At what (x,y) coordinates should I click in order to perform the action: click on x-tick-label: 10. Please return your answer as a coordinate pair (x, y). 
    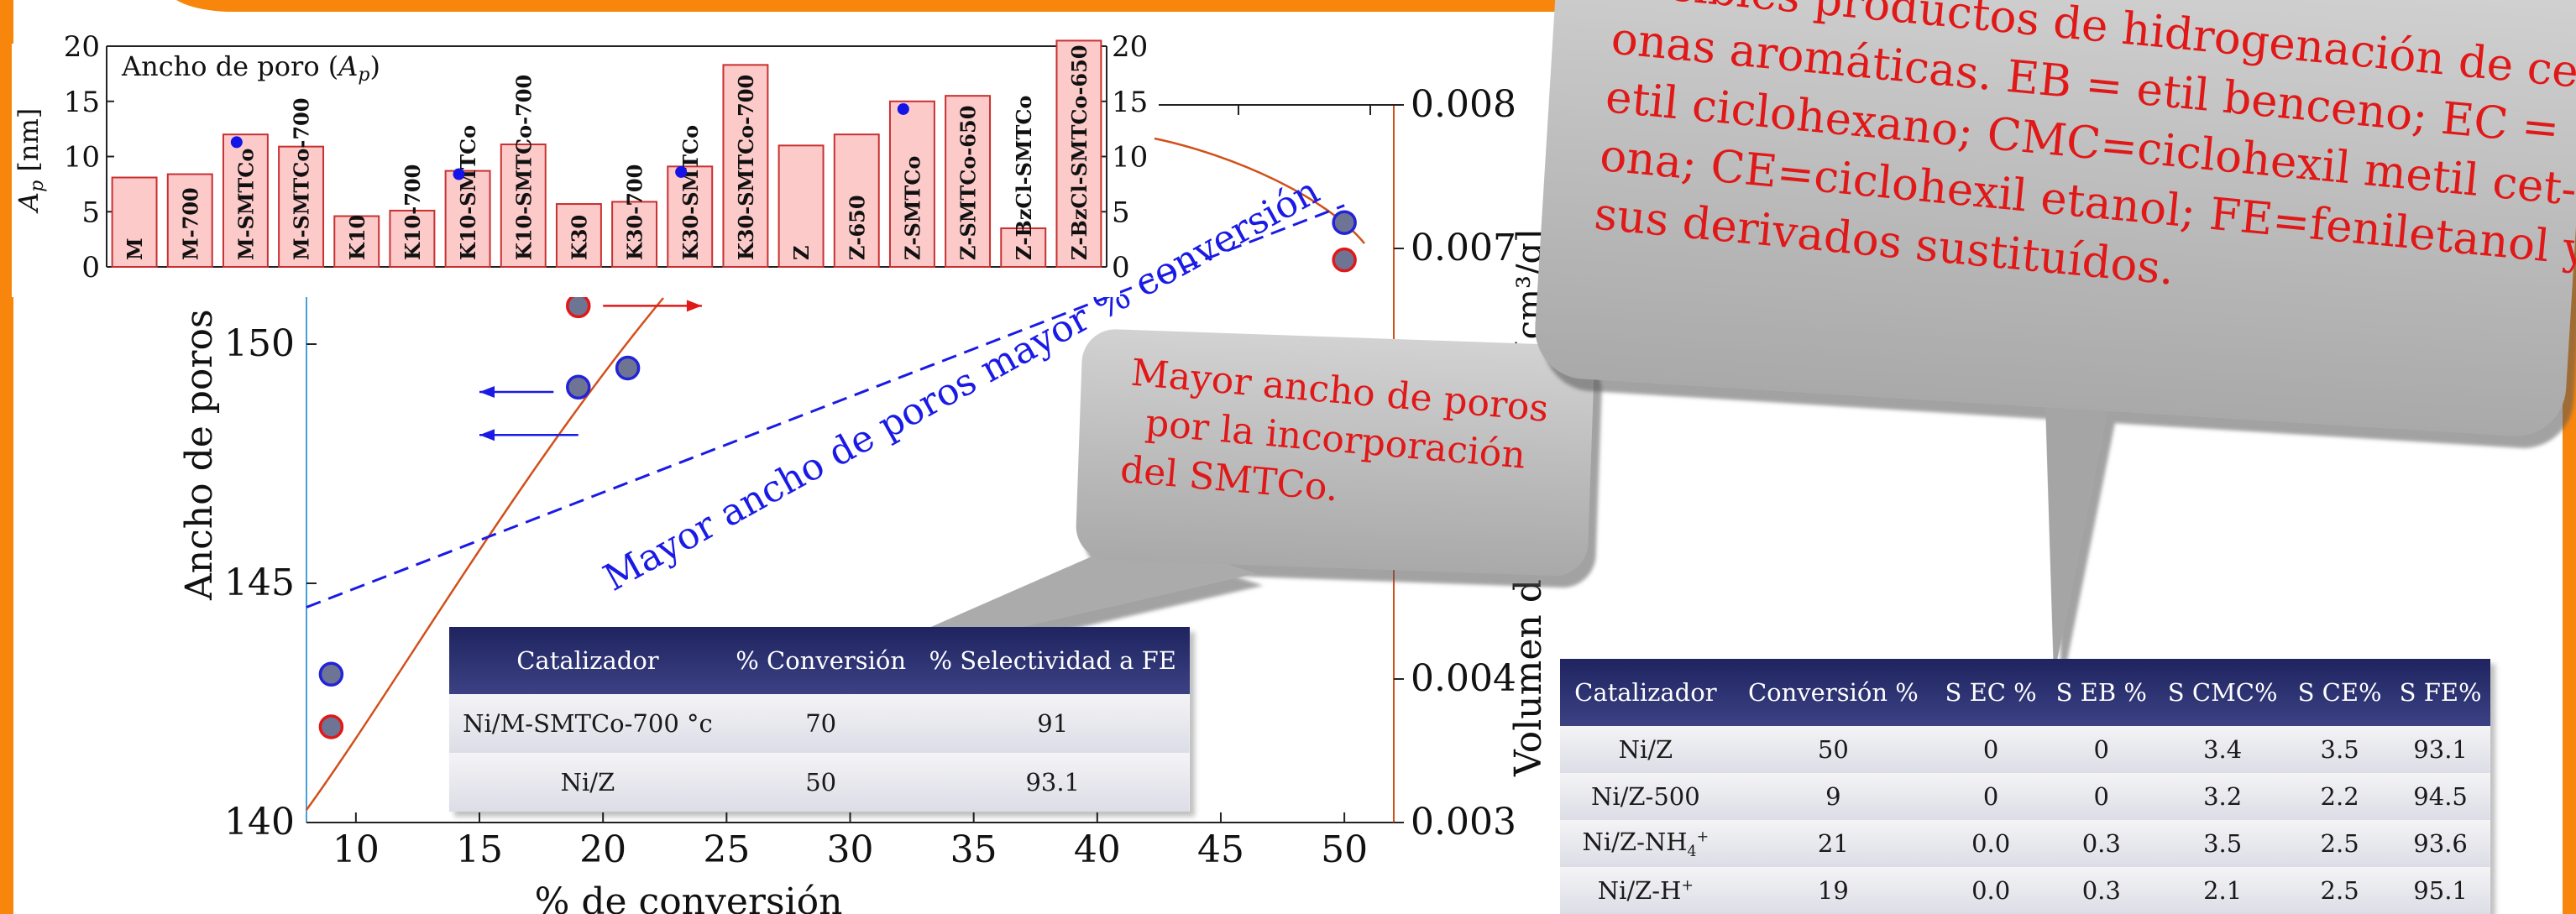
    Looking at the image, I should click on (356, 849).